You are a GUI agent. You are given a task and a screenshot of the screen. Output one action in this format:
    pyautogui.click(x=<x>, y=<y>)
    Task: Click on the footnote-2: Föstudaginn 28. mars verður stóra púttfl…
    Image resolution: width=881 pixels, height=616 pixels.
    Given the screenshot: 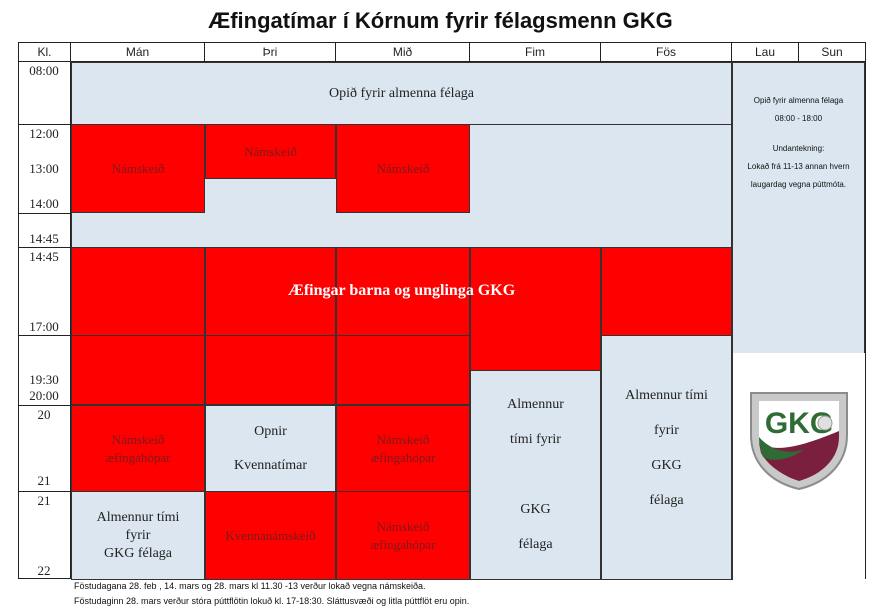 What is the action you would take?
    pyautogui.click(x=272, y=601)
    